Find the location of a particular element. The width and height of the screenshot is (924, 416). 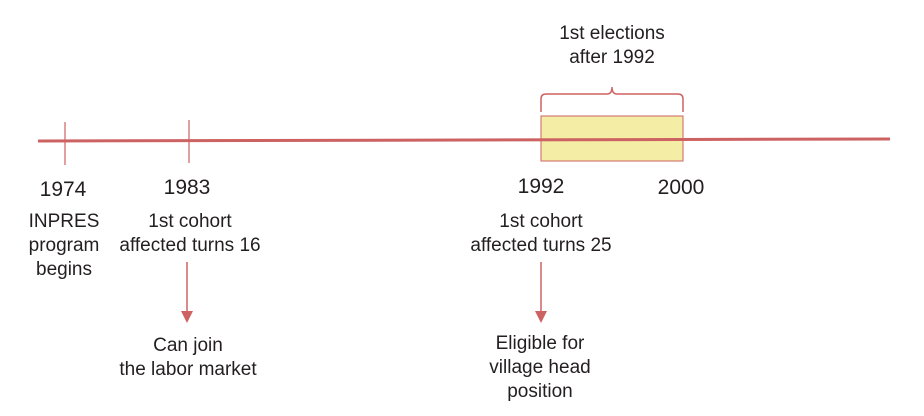

year-label-2000: 2000 is located at coordinates (681, 187).